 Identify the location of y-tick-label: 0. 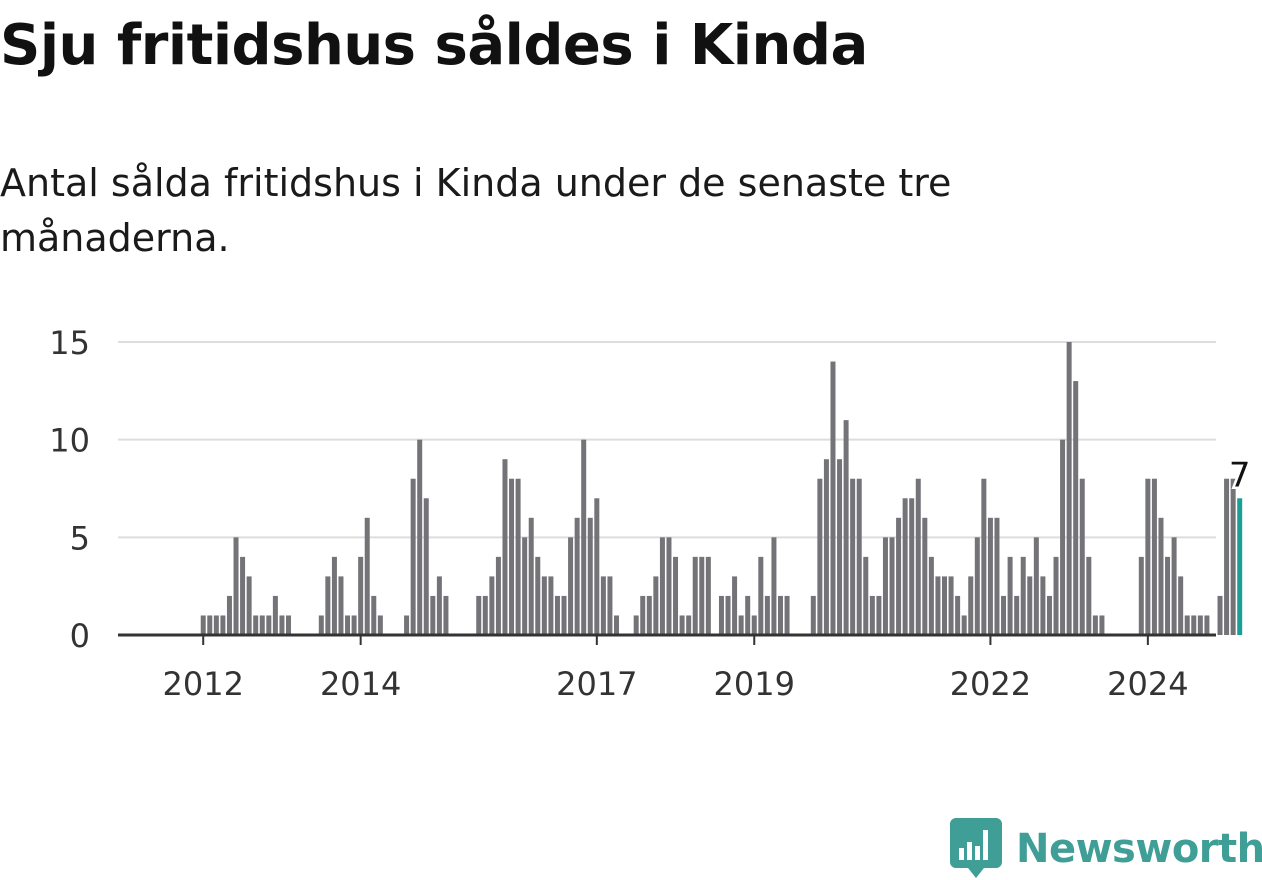
(80, 636).